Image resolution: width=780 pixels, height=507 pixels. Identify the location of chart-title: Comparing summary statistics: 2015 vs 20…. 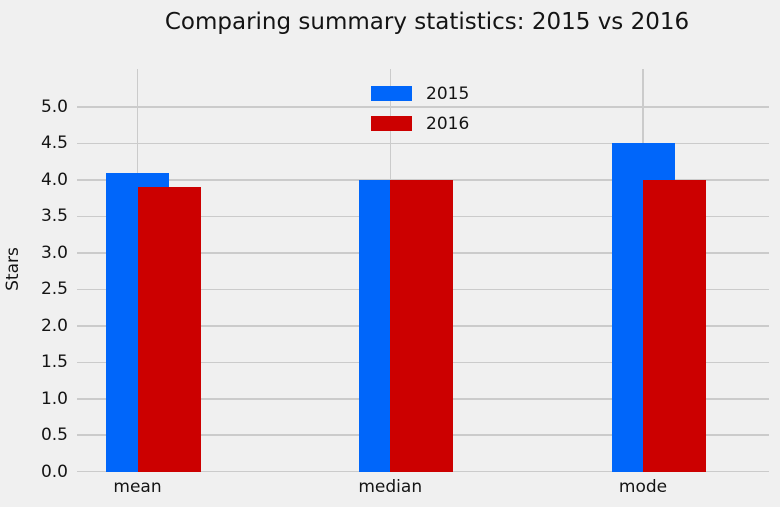
(427, 22).